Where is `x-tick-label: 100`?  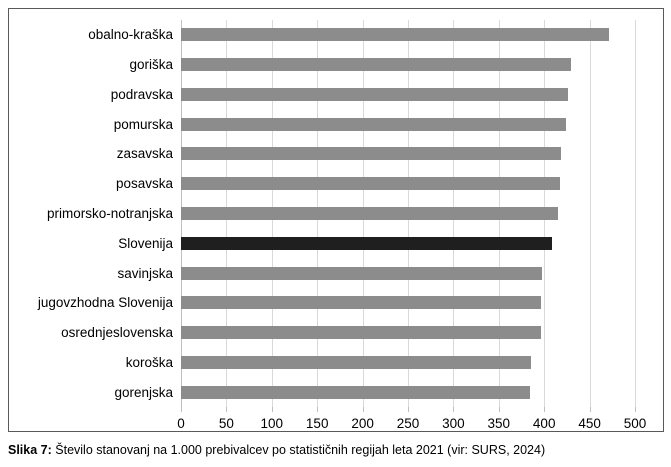 x-tick-label: 100 is located at coordinates (272, 423).